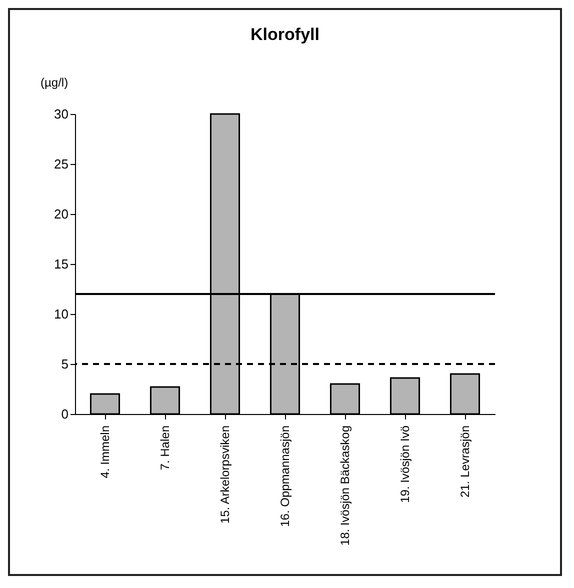 The image size is (574, 588). I want to click on x-tick-label: 18. Ivösjön Bäckaskog, so click(345, 486).